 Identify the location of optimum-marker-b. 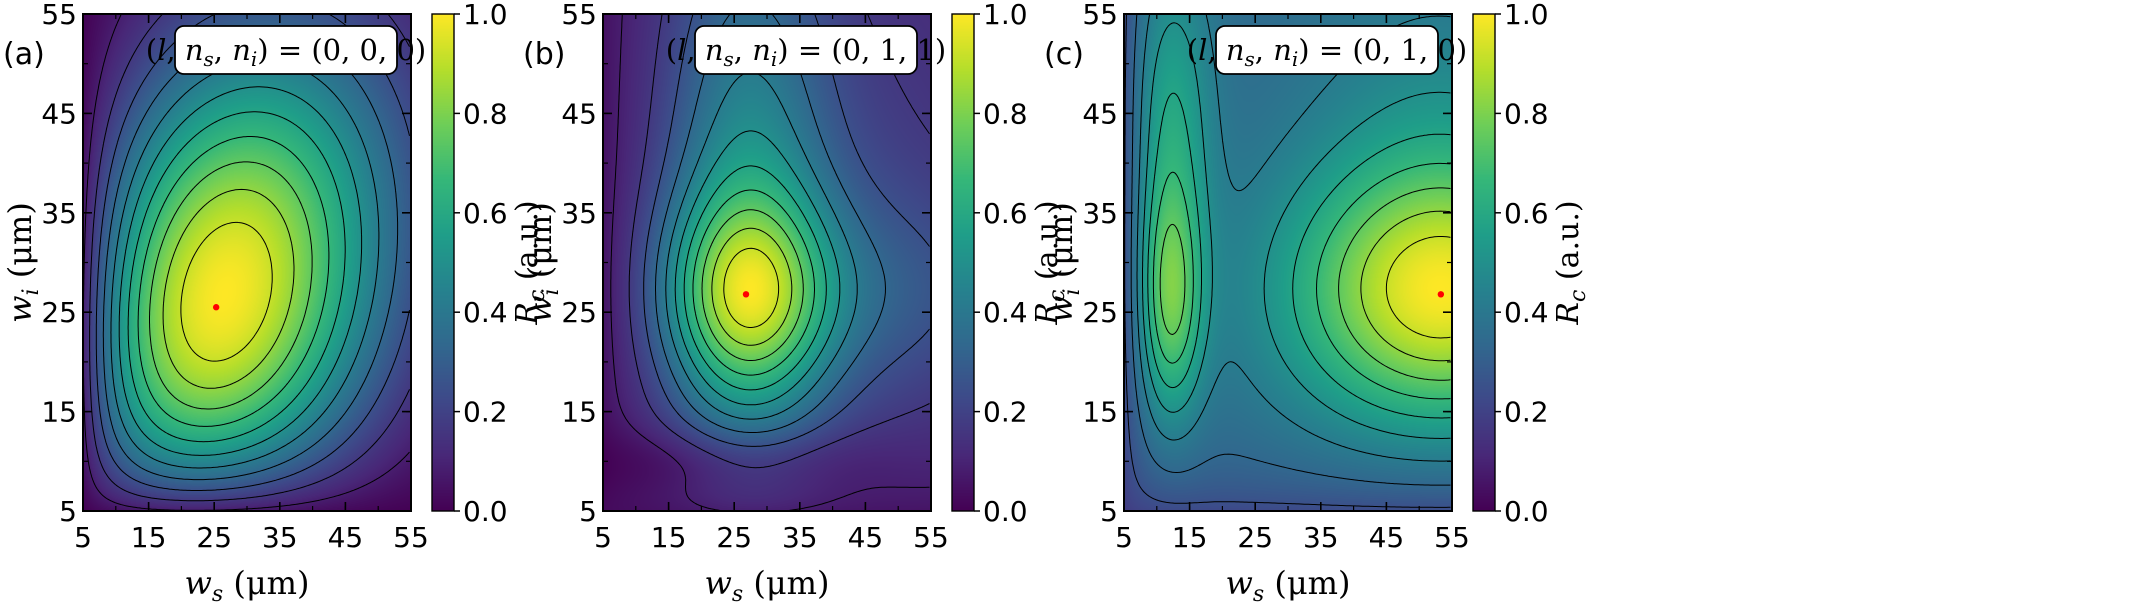
(746, 294).